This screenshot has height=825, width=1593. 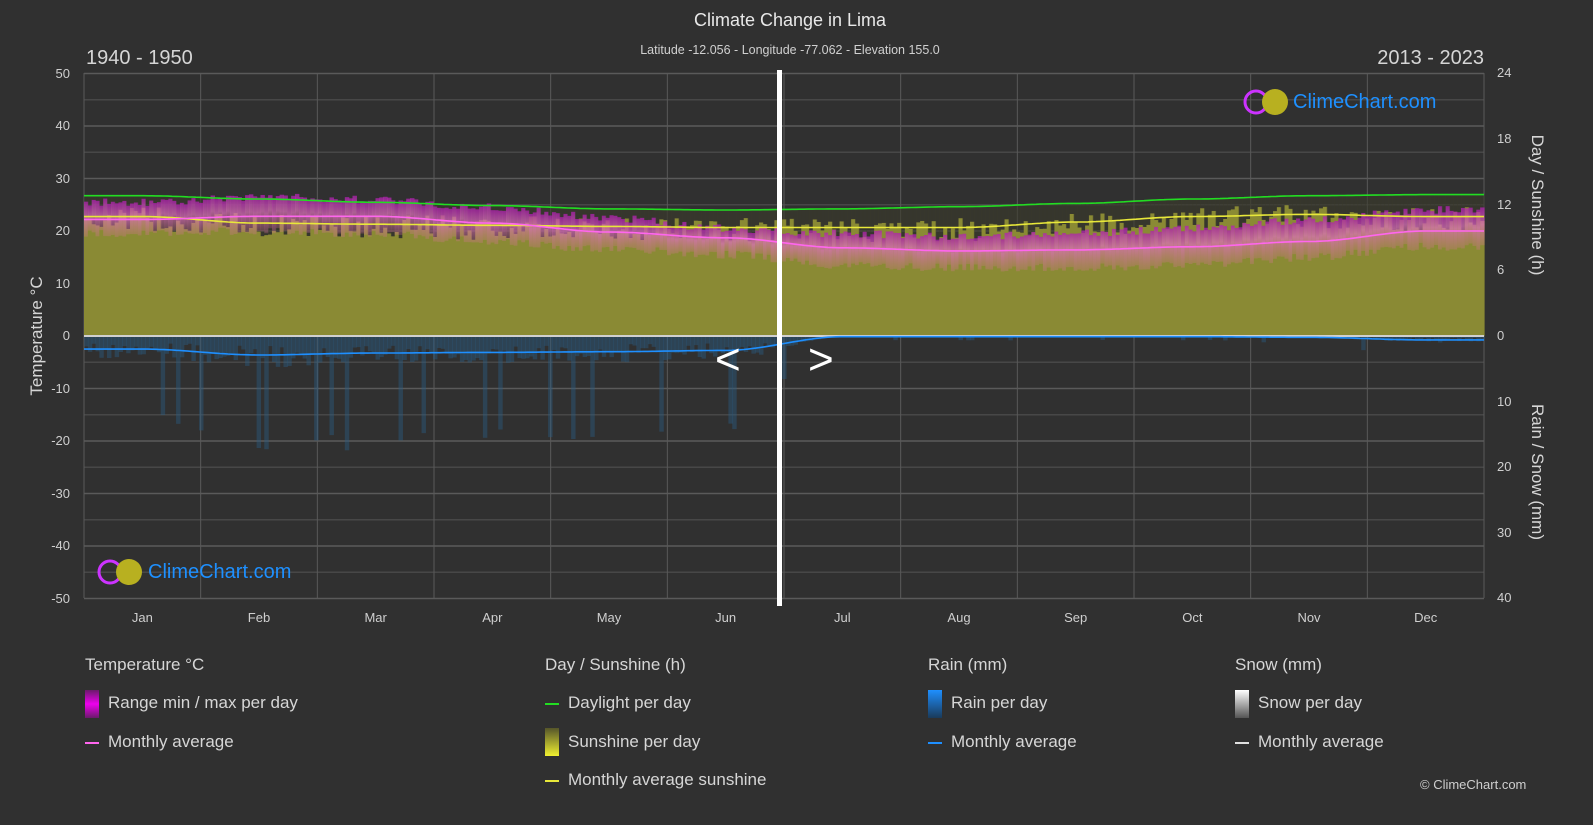 I want to click on legend-snow-avg-swatch, so click(x=1242, y=742).